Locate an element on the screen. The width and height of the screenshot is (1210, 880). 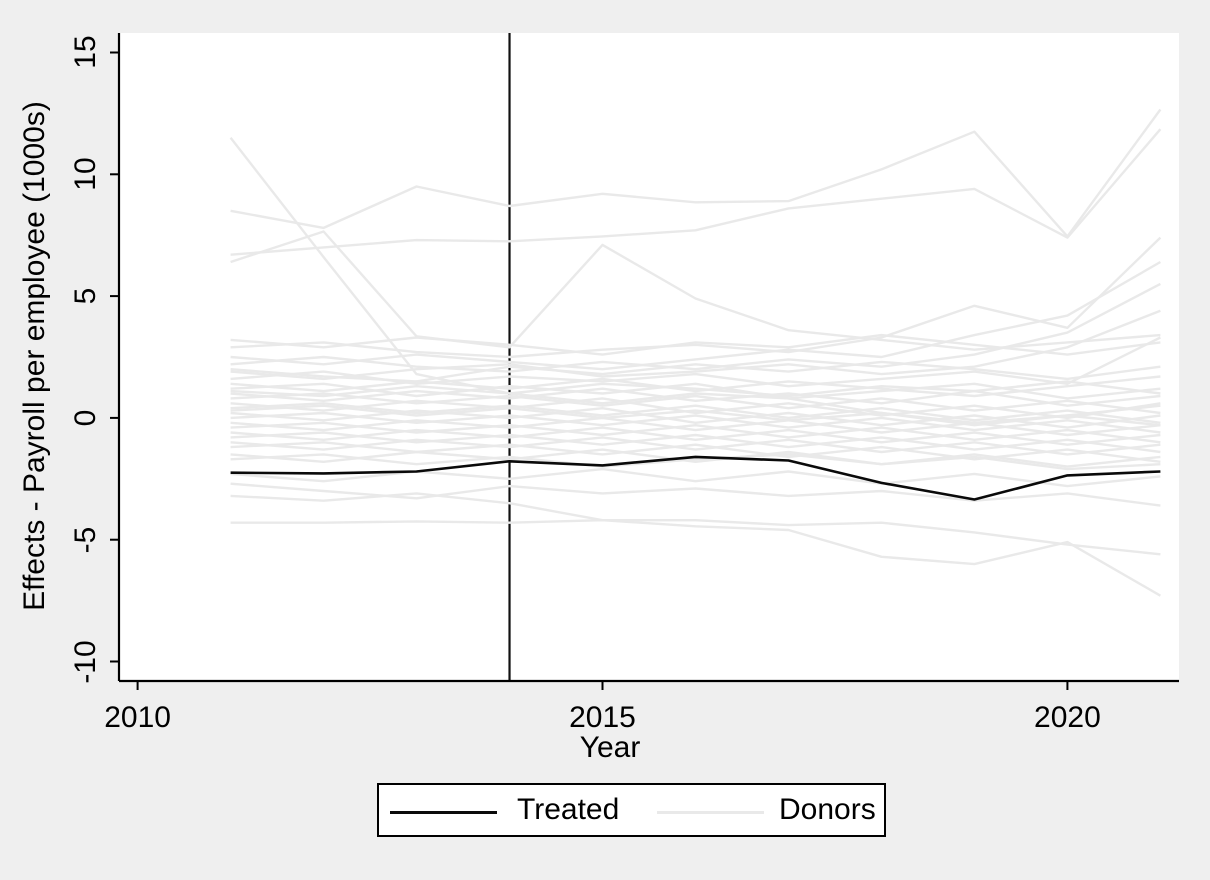
treated-line-layer is located at coordinates (695, 478).